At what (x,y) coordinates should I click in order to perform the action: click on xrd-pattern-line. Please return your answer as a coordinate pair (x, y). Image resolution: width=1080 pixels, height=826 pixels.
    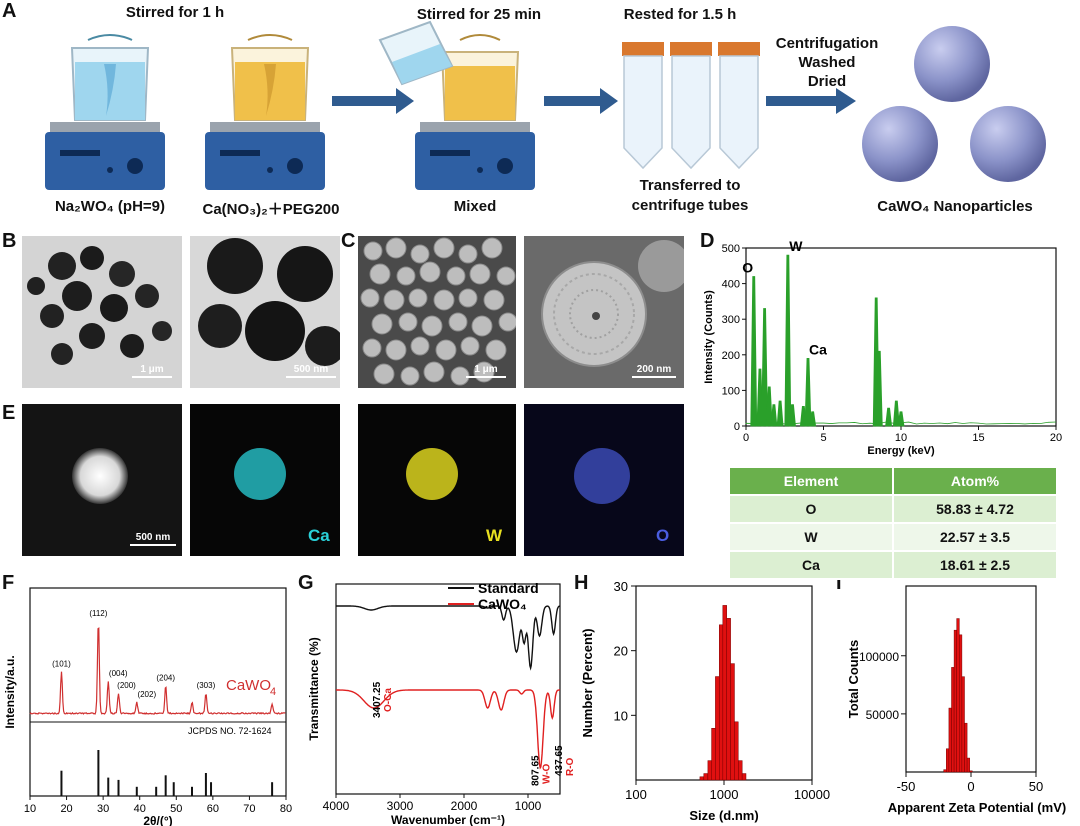
    Looking at the image, I should click on (157, 671).